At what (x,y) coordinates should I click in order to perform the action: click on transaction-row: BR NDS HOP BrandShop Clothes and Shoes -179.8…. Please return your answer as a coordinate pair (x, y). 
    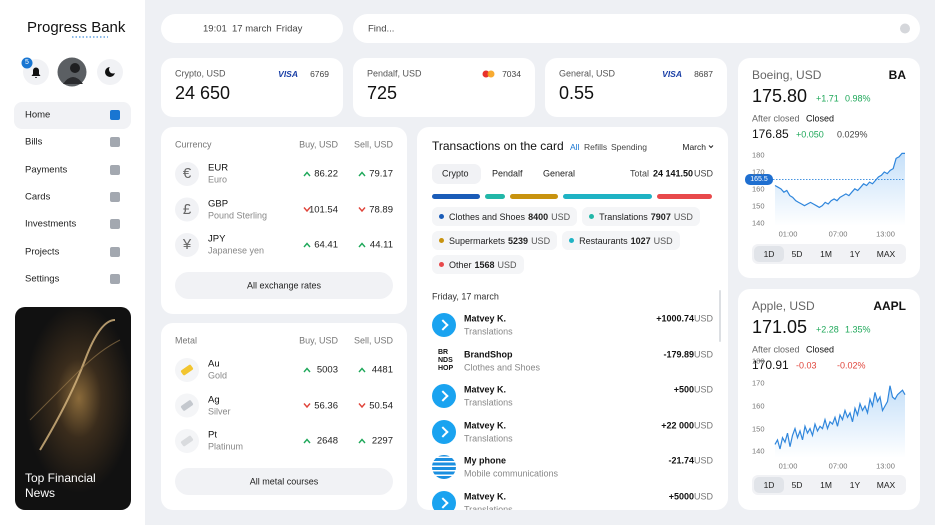
    Looking at the image, I should click on (568, 361).